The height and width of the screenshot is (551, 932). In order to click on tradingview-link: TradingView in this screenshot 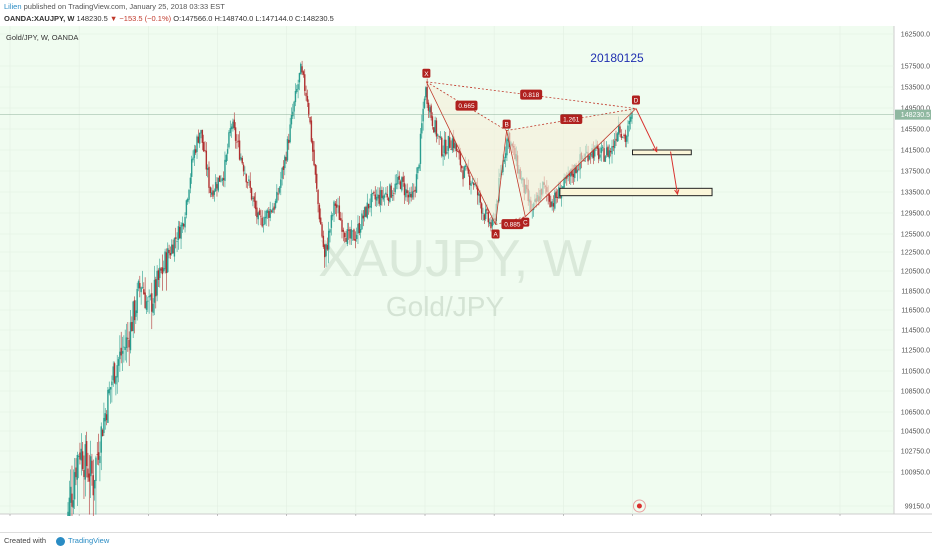, I will do `click(89, 540)`.